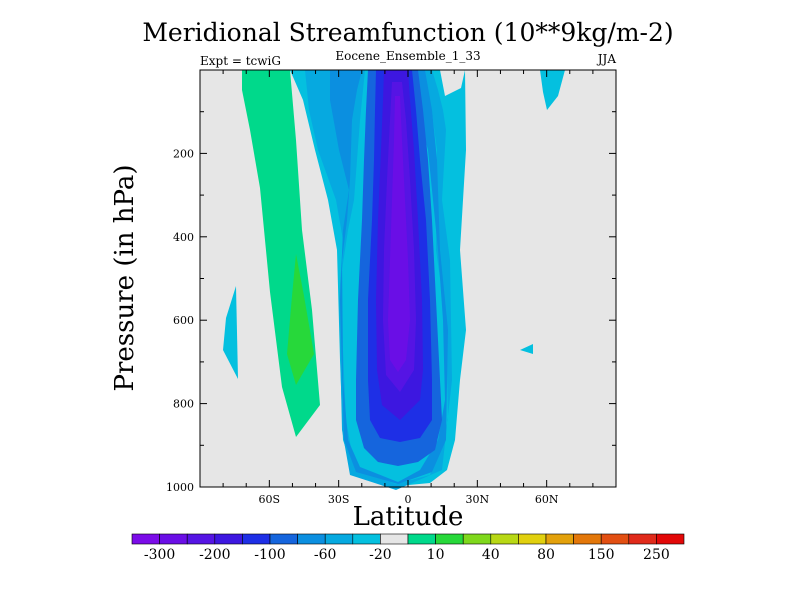  I want to click on colorbar-label: -20, so click(380, 555).